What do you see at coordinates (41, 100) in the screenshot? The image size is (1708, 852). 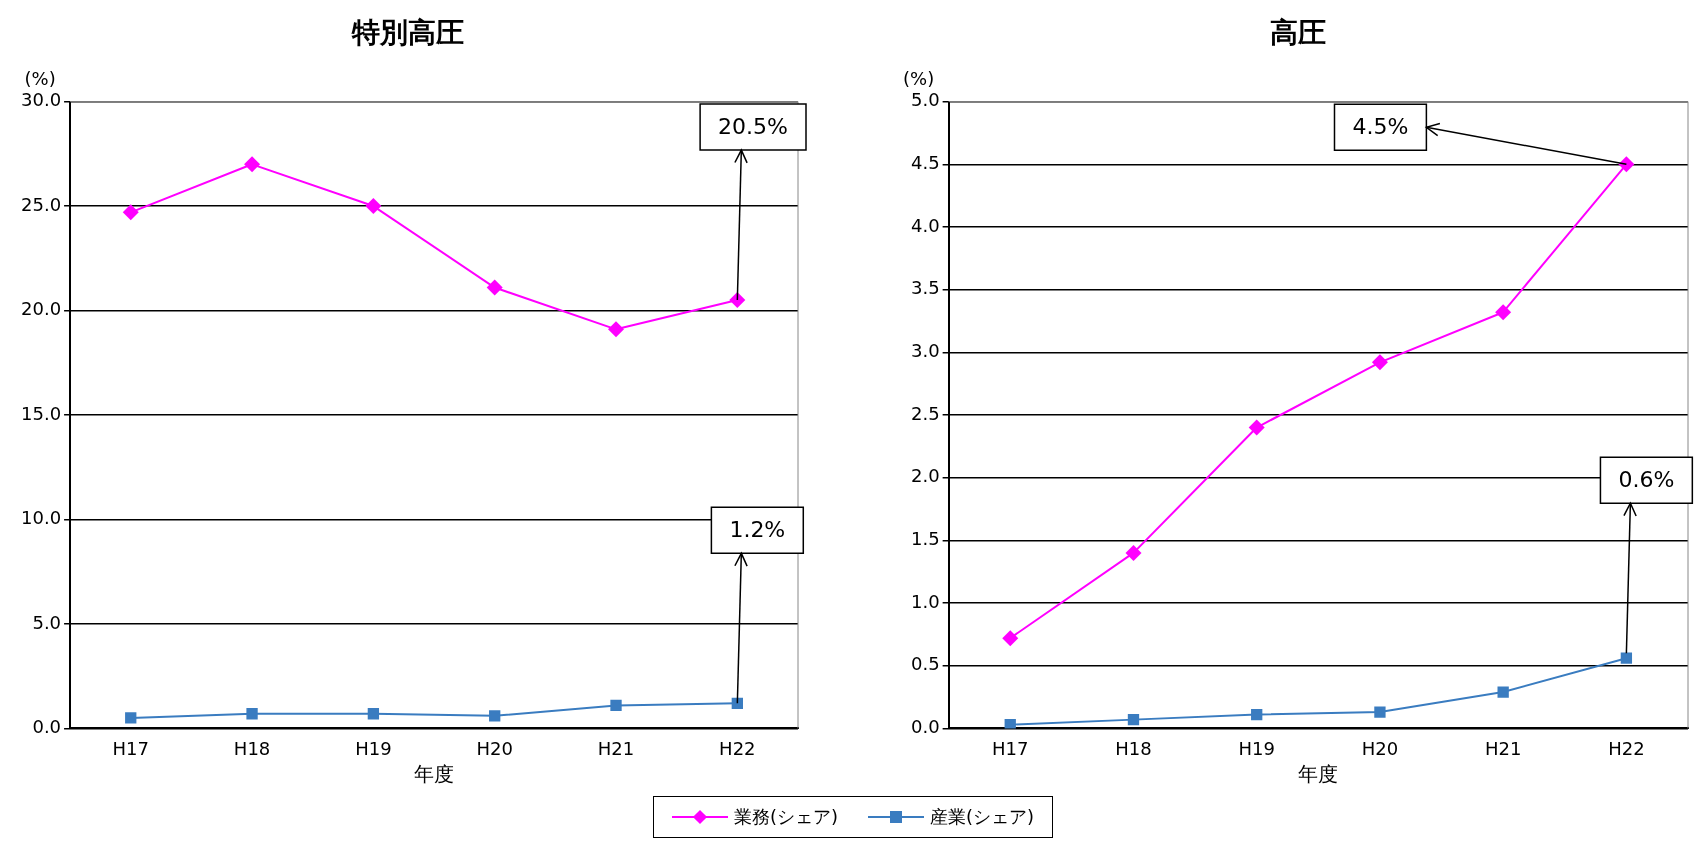 I see `y-tick-label: 30.0` at bounding box center [41, 100].